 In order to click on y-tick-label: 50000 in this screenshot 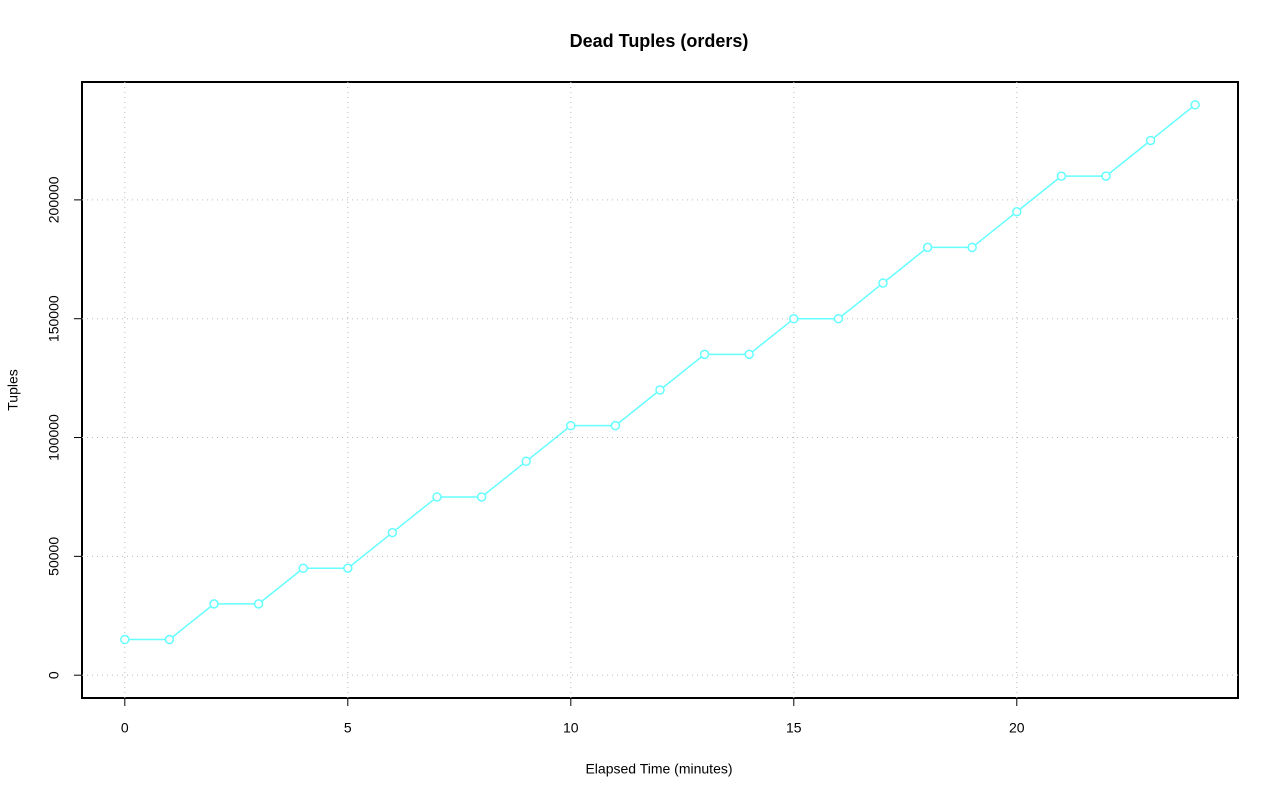, I will do `click(54, 556)`.